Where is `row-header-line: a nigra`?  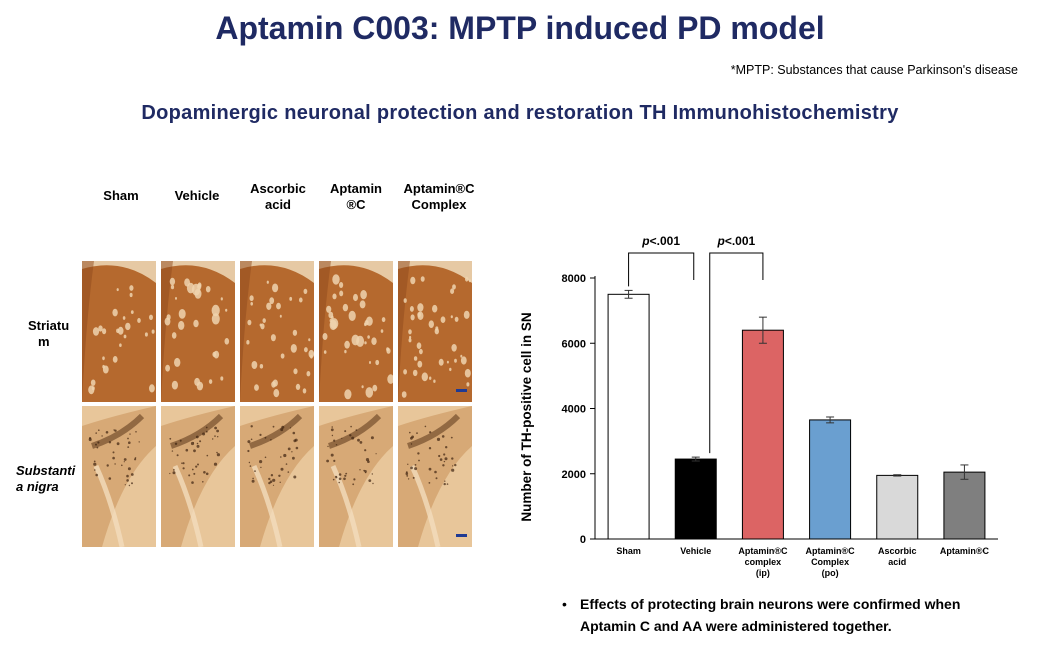
row-header-line: a nigra is located at coordinates (37, 486).